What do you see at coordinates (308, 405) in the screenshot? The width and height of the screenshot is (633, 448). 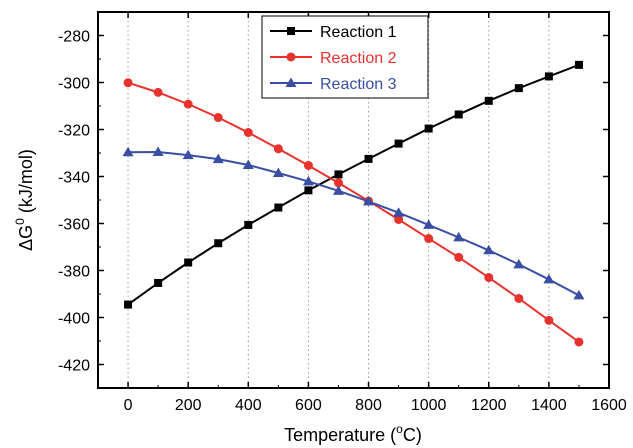 I see `x-tick-label: 600` at bounding box center [308, 405].